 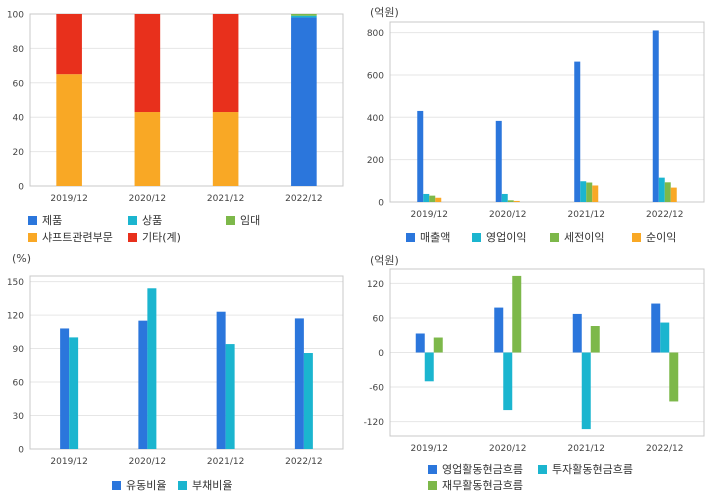 What do you see at coordinates (375, 76) in the screenshot?
I see `y-tick-label: 600` at bounding box center [375, 76].